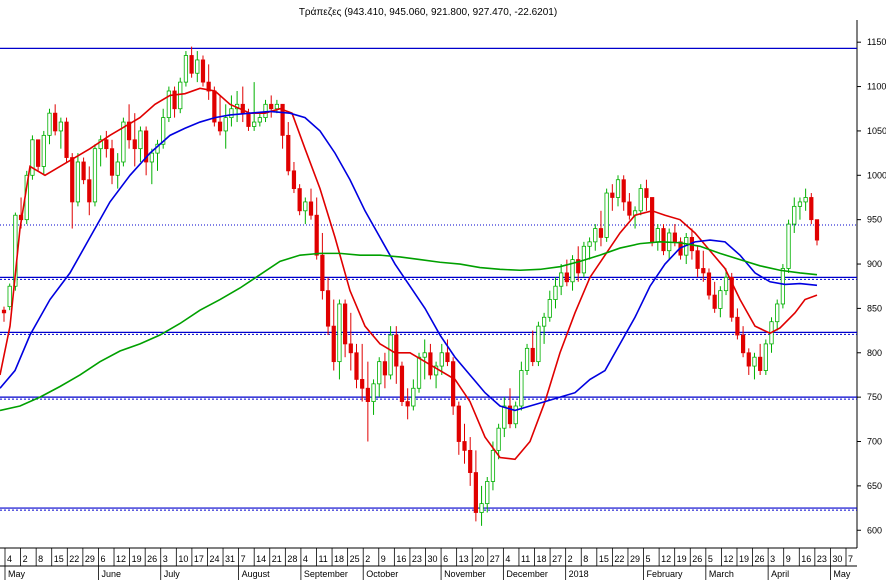 The height and width of the screenshot is (585, 886). Describe the element at coordinates (172, 574) in the screenshot. I see `x-month-label: July` at that location.